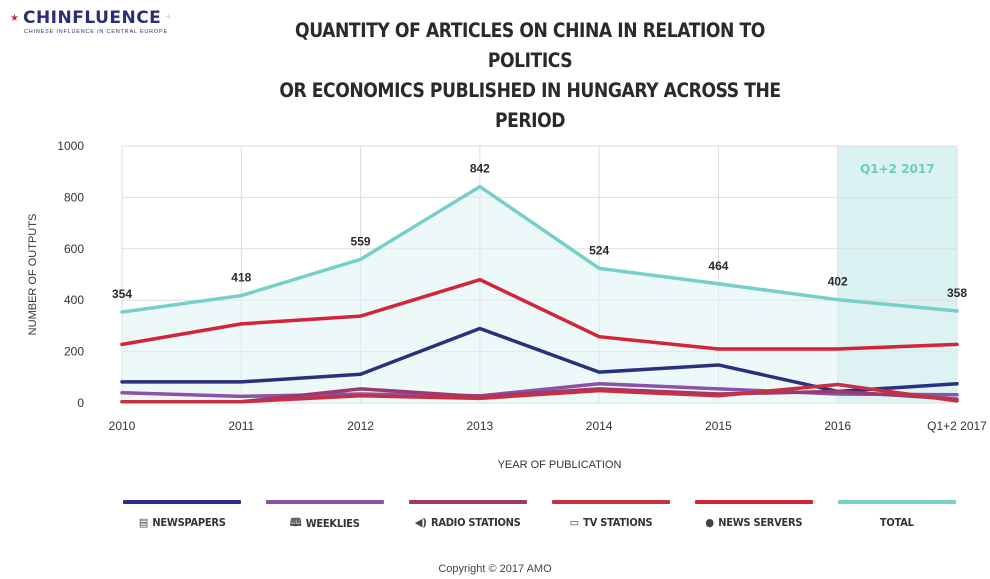 This screenshot has height=579, width=990. I want to click on y-tick-label: 800, so click(74, 197).